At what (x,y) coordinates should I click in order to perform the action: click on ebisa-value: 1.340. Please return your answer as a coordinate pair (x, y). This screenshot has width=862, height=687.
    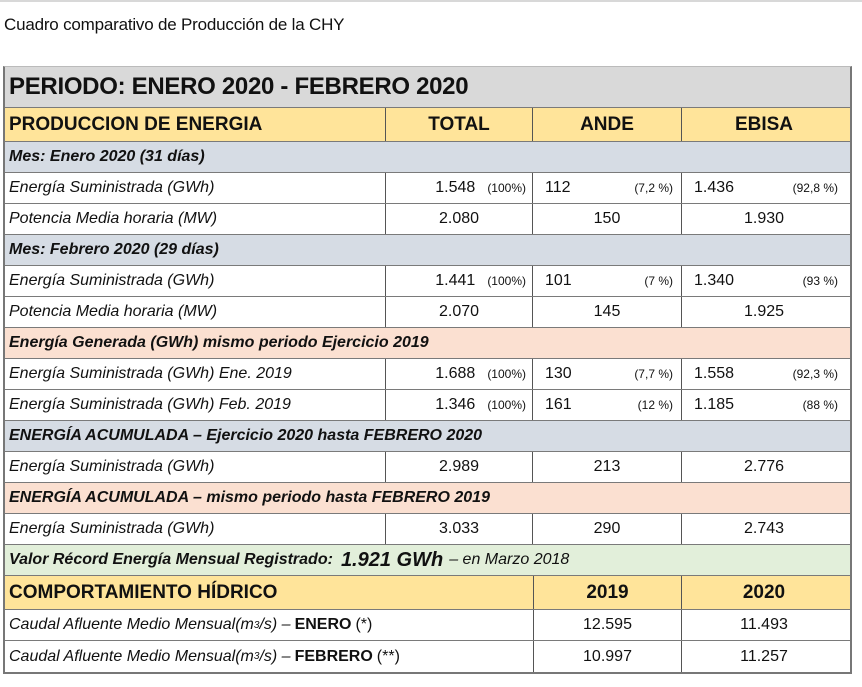
    Looking at the image, I should click on (714, 280).